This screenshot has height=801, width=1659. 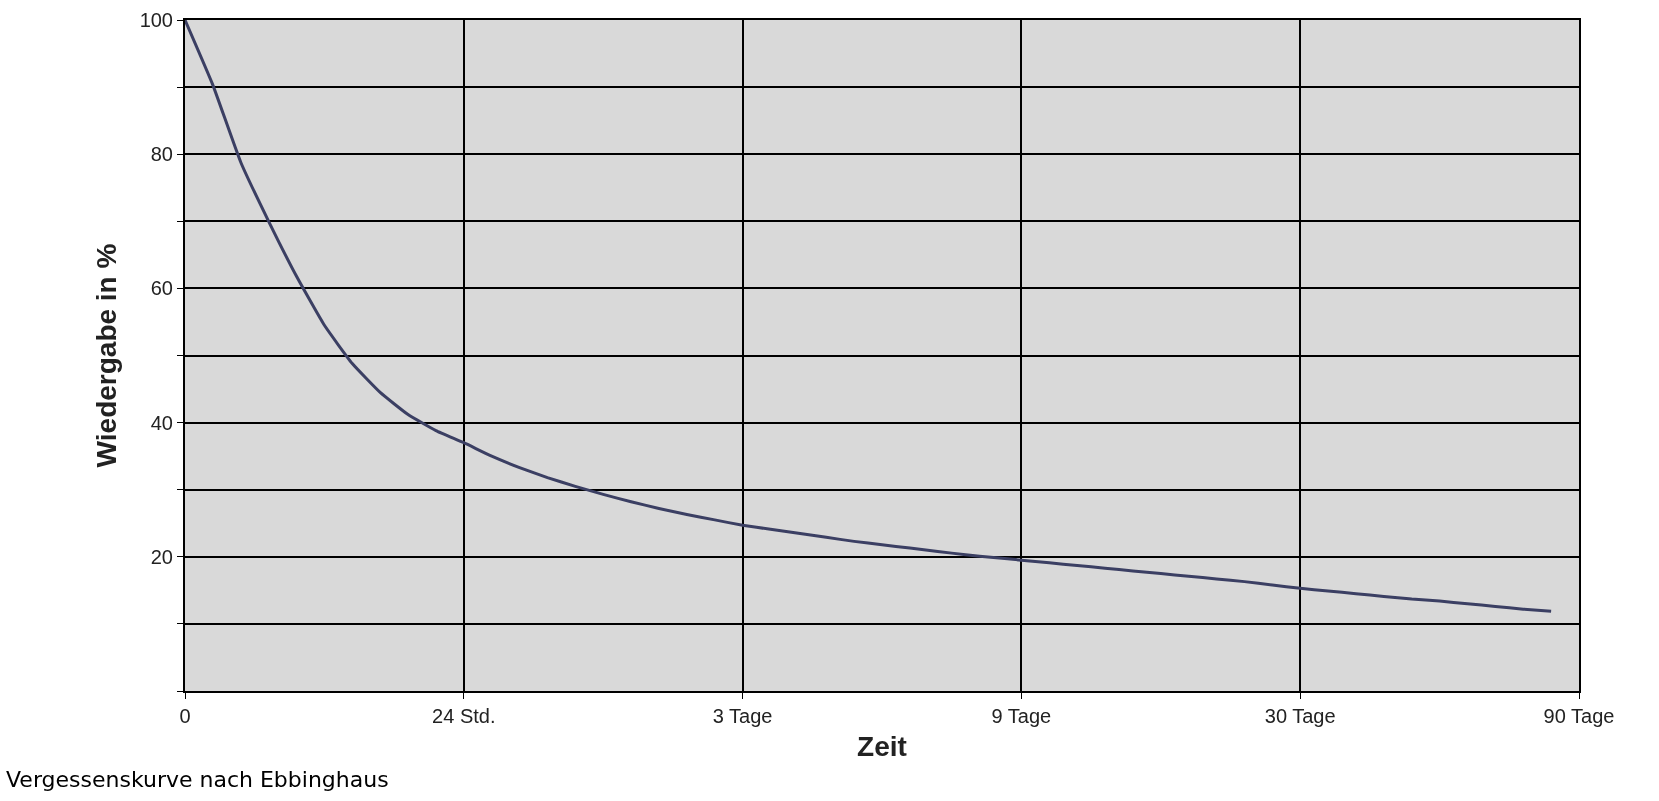 I want to click on x-tick-label: 90 Tage, so click(x=1579, y=716).